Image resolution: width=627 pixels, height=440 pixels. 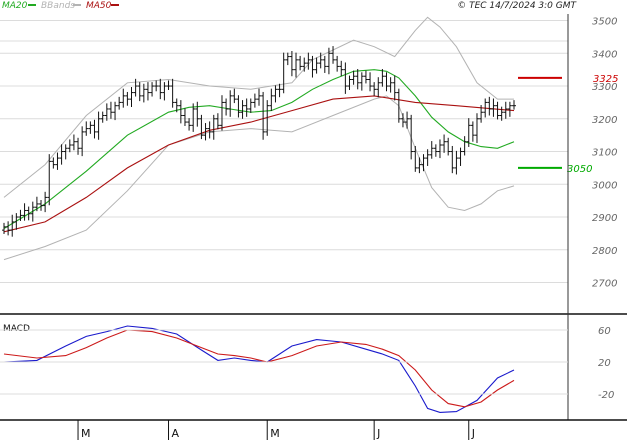 What do you see at coordinates (606, 395) in the screenshot?
I see `macd-y-tick-label: -20` at bounding box center [606, 395].